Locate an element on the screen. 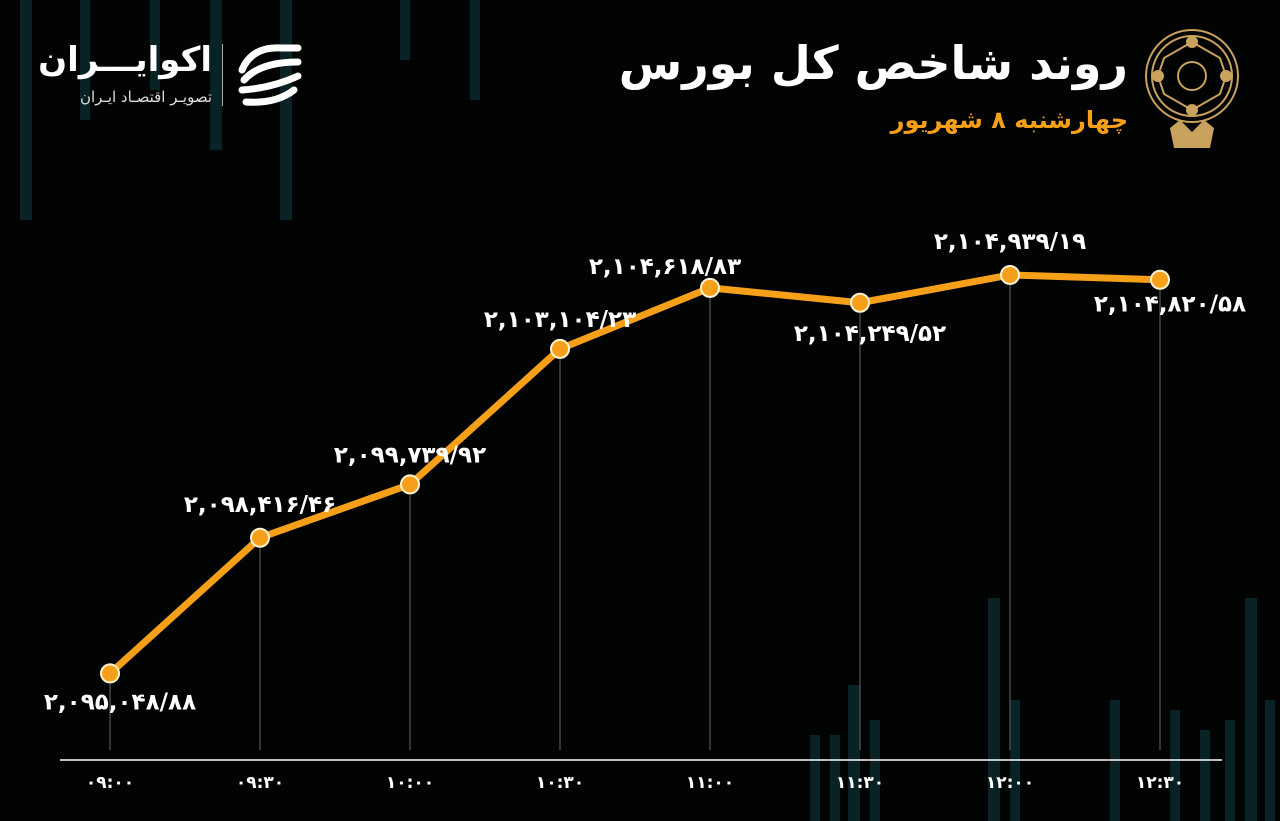 The image size is (1280, 821). x-tick-label: ۰۹:۳۰ is located at coordinates (260, 783).